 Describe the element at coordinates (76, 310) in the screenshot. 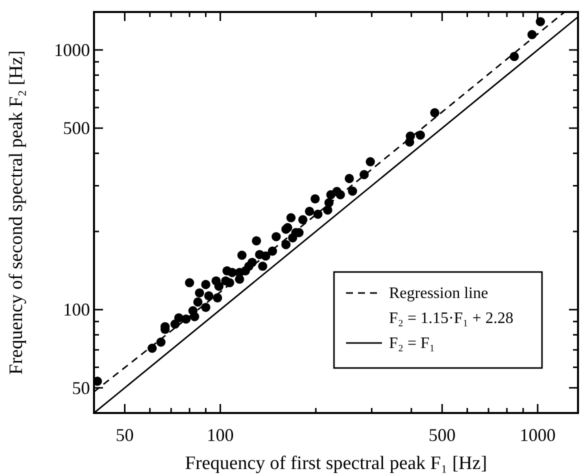

I see `y-tick-label: 100` at that location.